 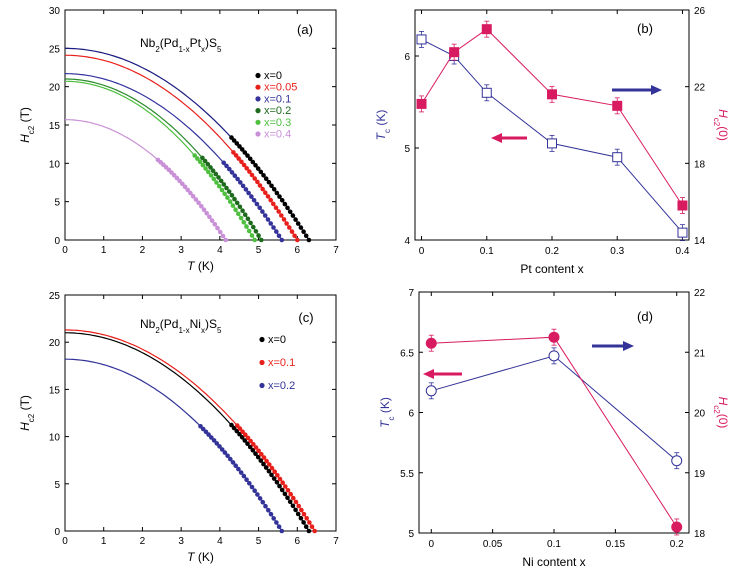 I want to click on fit-curve-x=0.4, so click(x=145, y=180).